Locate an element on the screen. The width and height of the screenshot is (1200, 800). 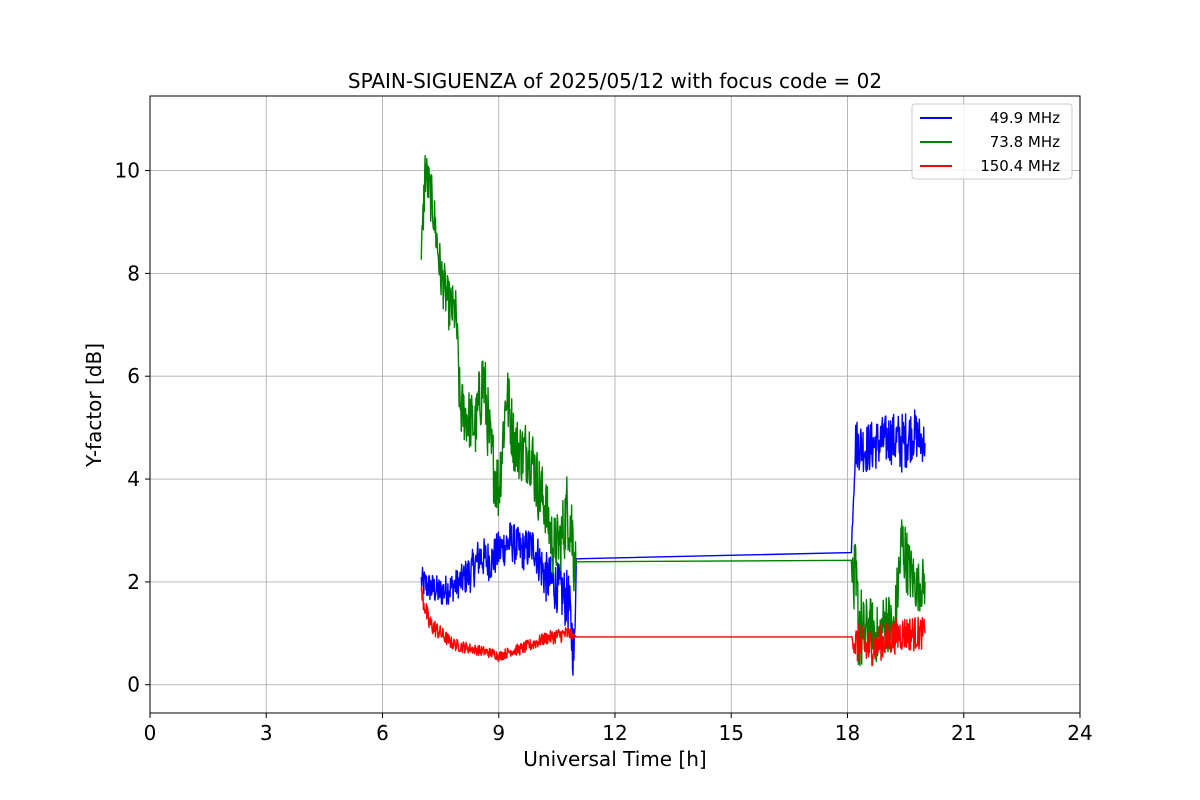
legend-label: 49.9 MHz is located at coordinates (1025, 118).